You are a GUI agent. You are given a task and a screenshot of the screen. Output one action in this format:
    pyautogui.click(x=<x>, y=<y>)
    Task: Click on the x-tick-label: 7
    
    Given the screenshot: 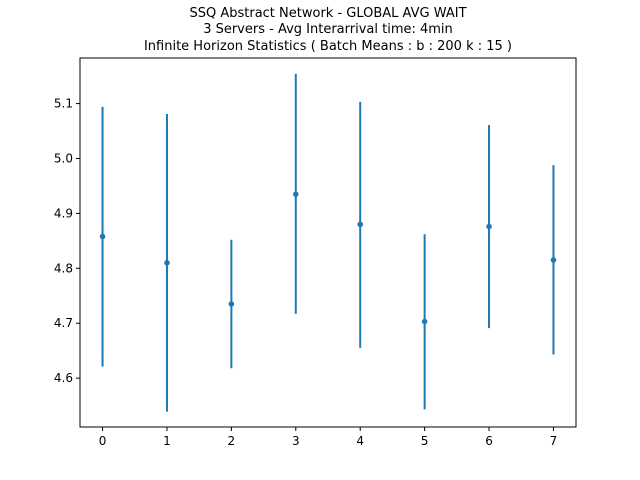 What is the action you would take?
    pyautogui.click(x=554, y=441)
    